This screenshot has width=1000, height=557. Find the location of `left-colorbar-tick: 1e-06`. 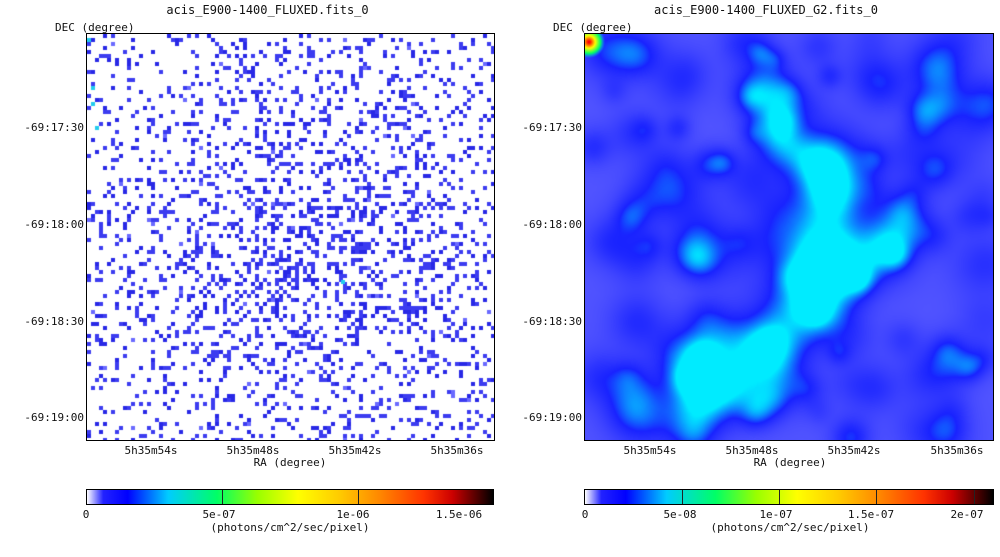

left-colorbar-tick: 1e-06 is located at coordinates (353, 514).